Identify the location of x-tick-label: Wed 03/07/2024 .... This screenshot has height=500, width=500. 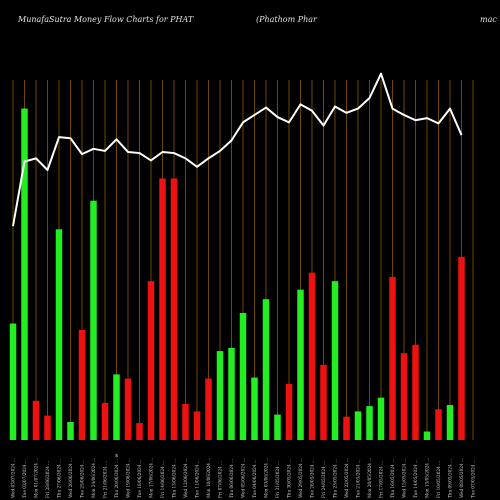
(13, 478).